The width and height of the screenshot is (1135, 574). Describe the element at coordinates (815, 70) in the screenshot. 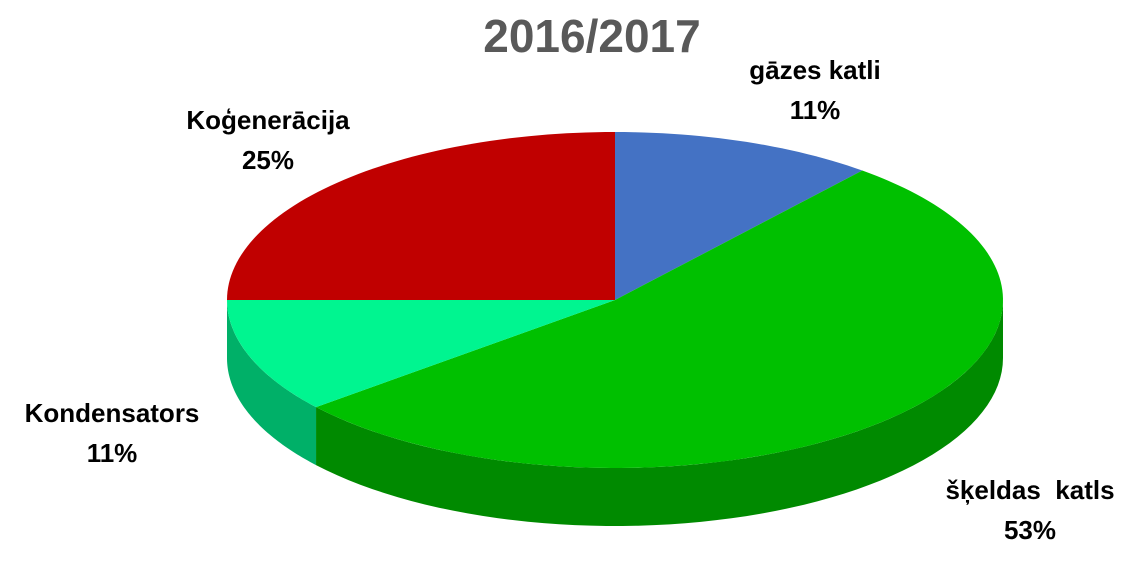

I see `slice-label: gāzes katli` at that location.